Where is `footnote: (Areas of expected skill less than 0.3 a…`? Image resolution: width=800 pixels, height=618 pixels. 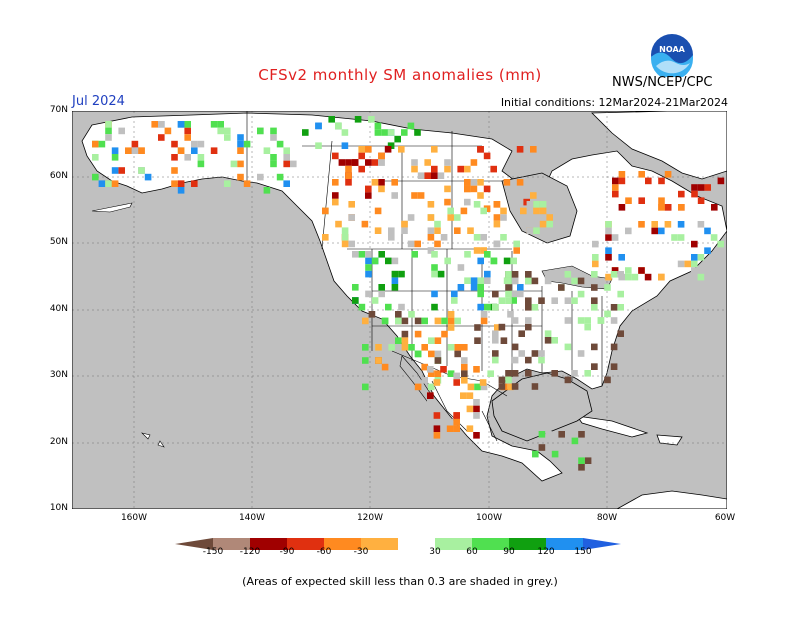 footnote: (Areas of expected skill less than 0.3 a… is located at coordinates (400, 581).